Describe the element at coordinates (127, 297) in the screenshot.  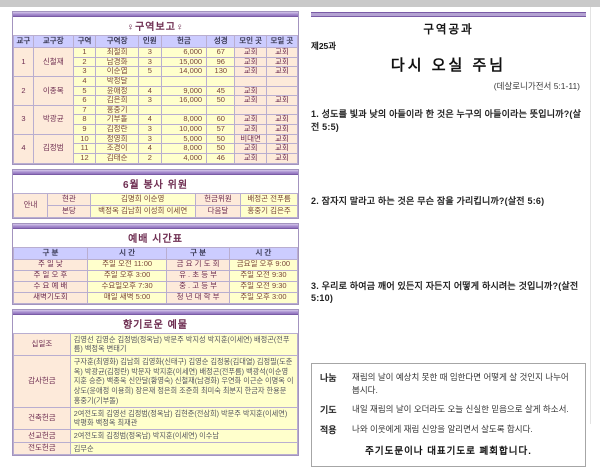
I see `schedule-cell: 매일 새벽 5:00` at that location.